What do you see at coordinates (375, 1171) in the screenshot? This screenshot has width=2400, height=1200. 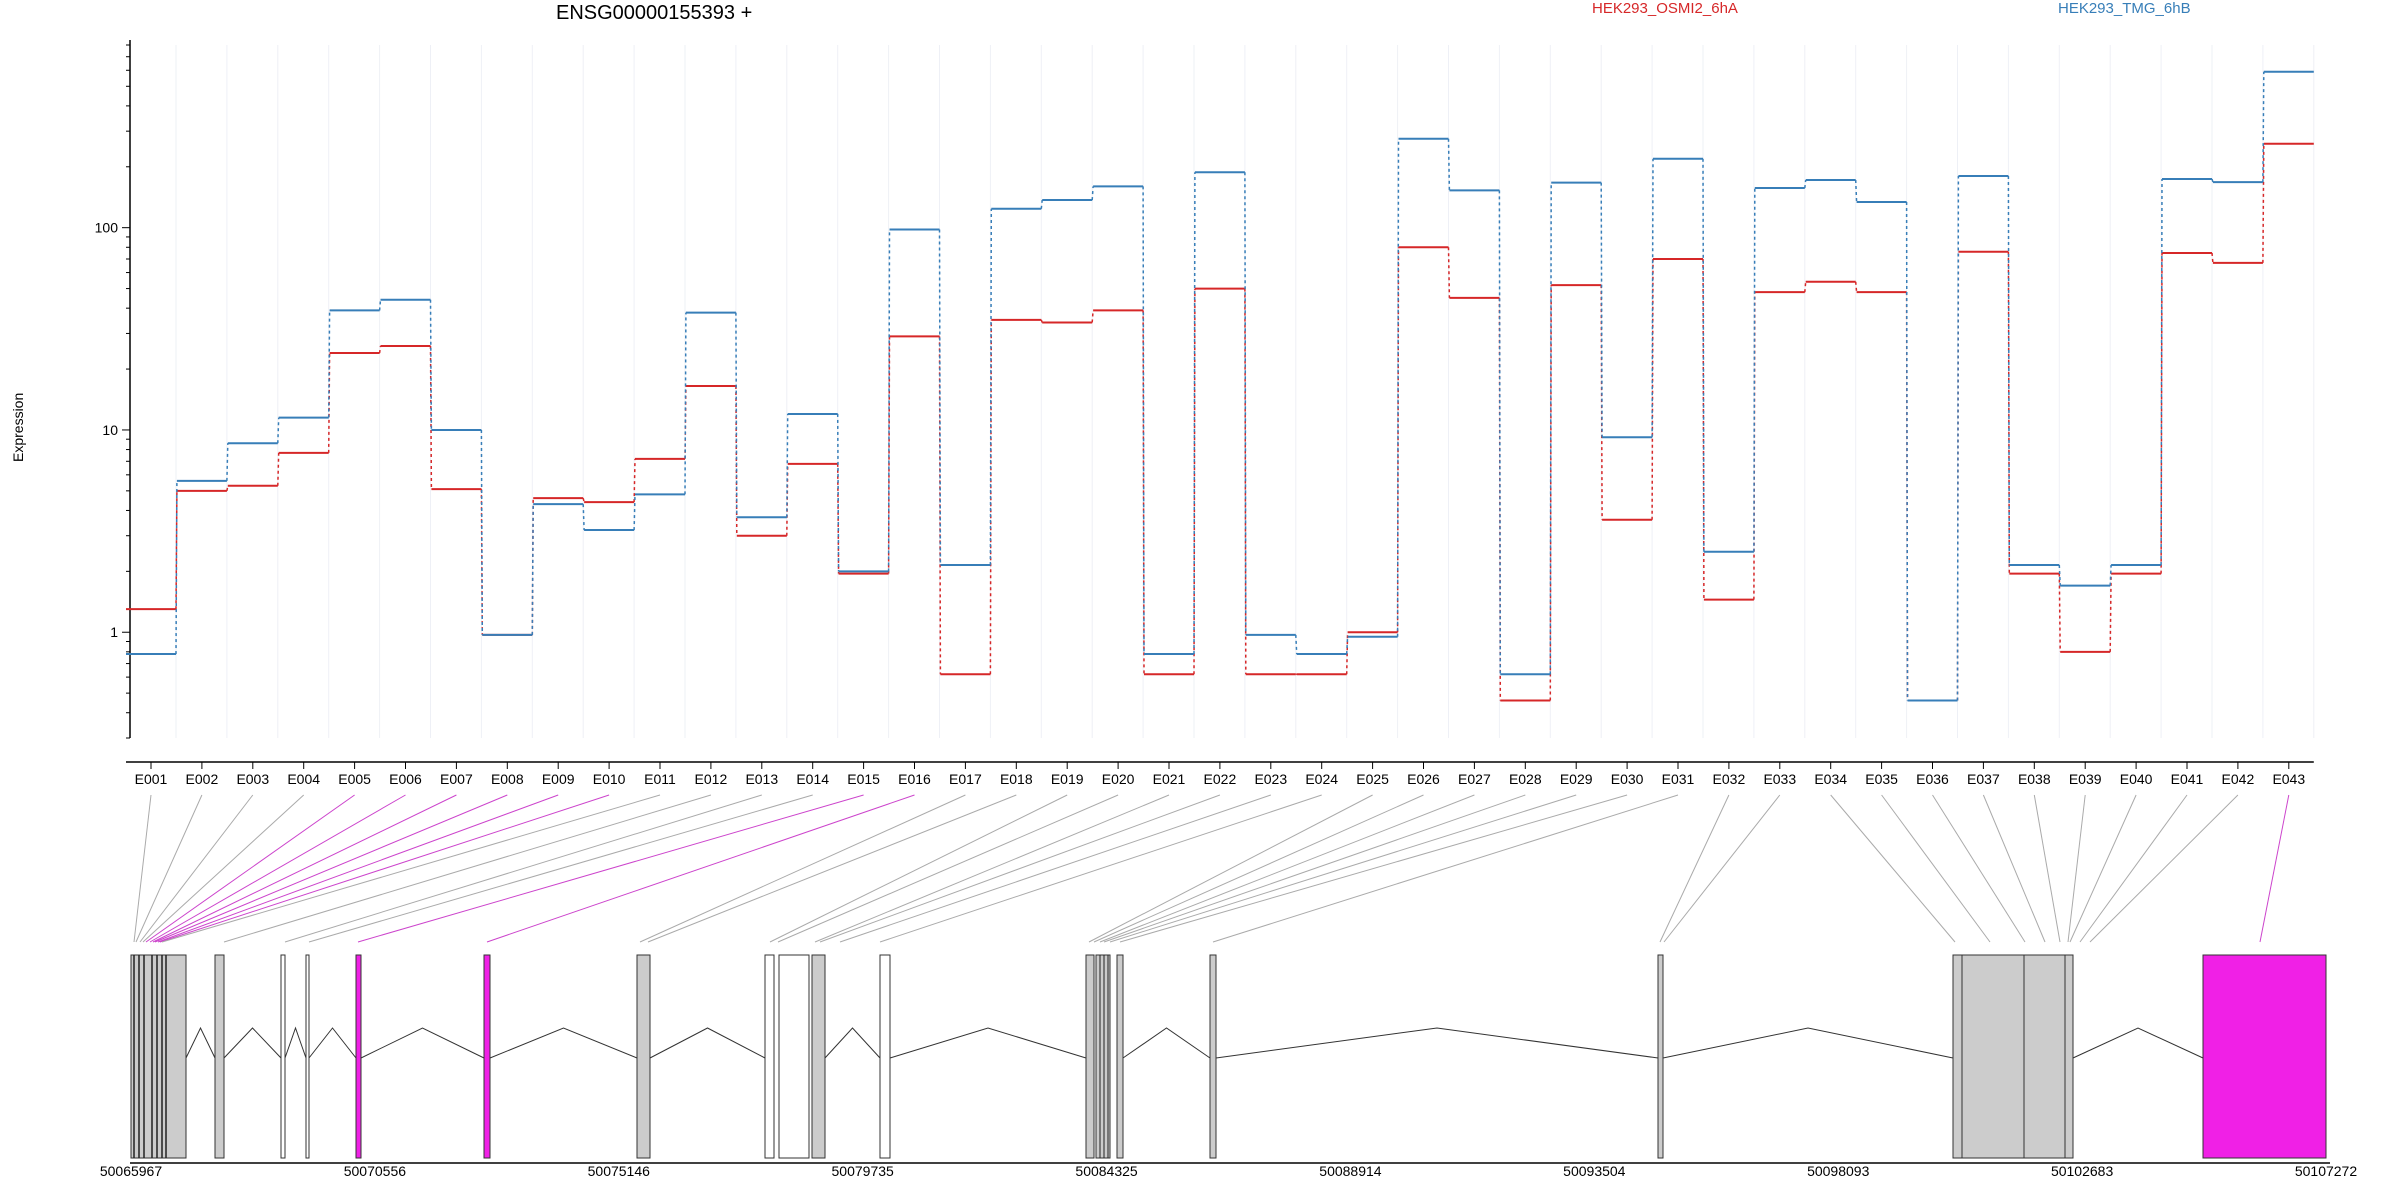 I see `genome-coordinate-label: 50070556` at bounding box center [375, 1171].